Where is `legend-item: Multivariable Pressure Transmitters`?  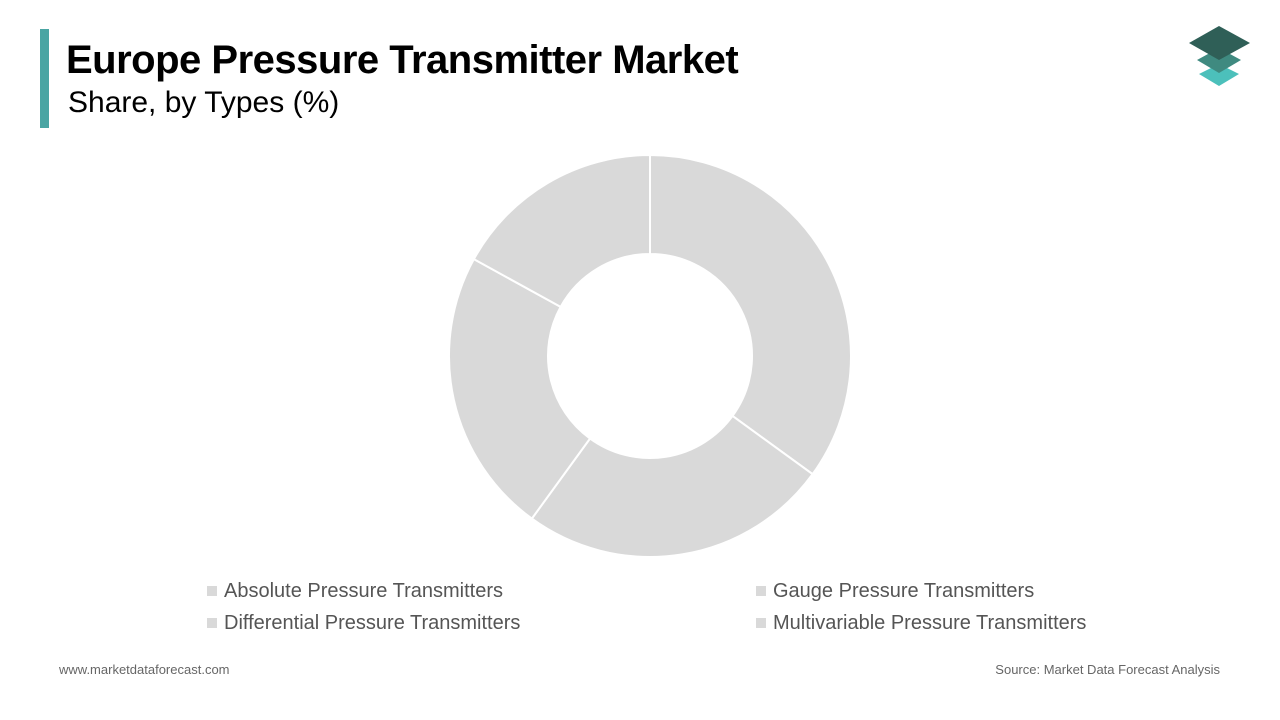 legend-item: Multivariable Pressure Transmitters is located at coordinates (921, 623).